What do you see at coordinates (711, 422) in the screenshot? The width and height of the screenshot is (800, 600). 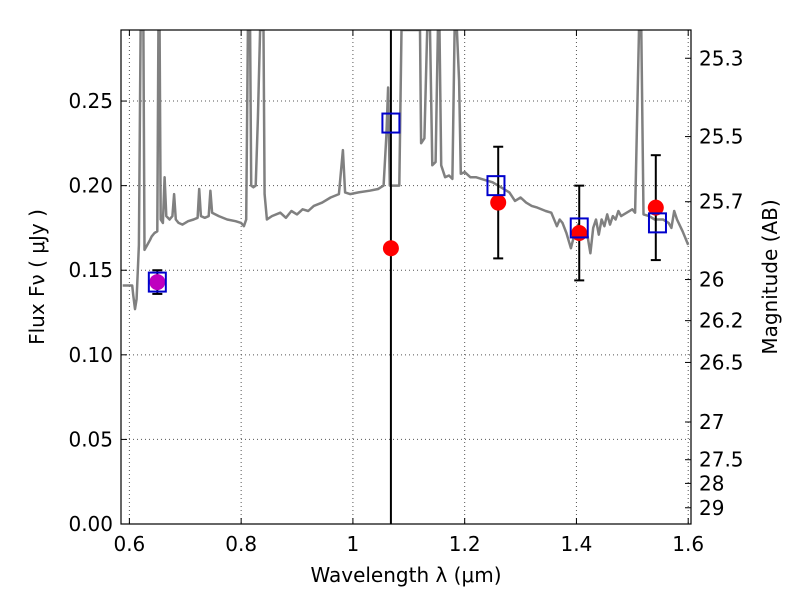 I see `right-tick-label: 27` at bounding box center [711, 422].